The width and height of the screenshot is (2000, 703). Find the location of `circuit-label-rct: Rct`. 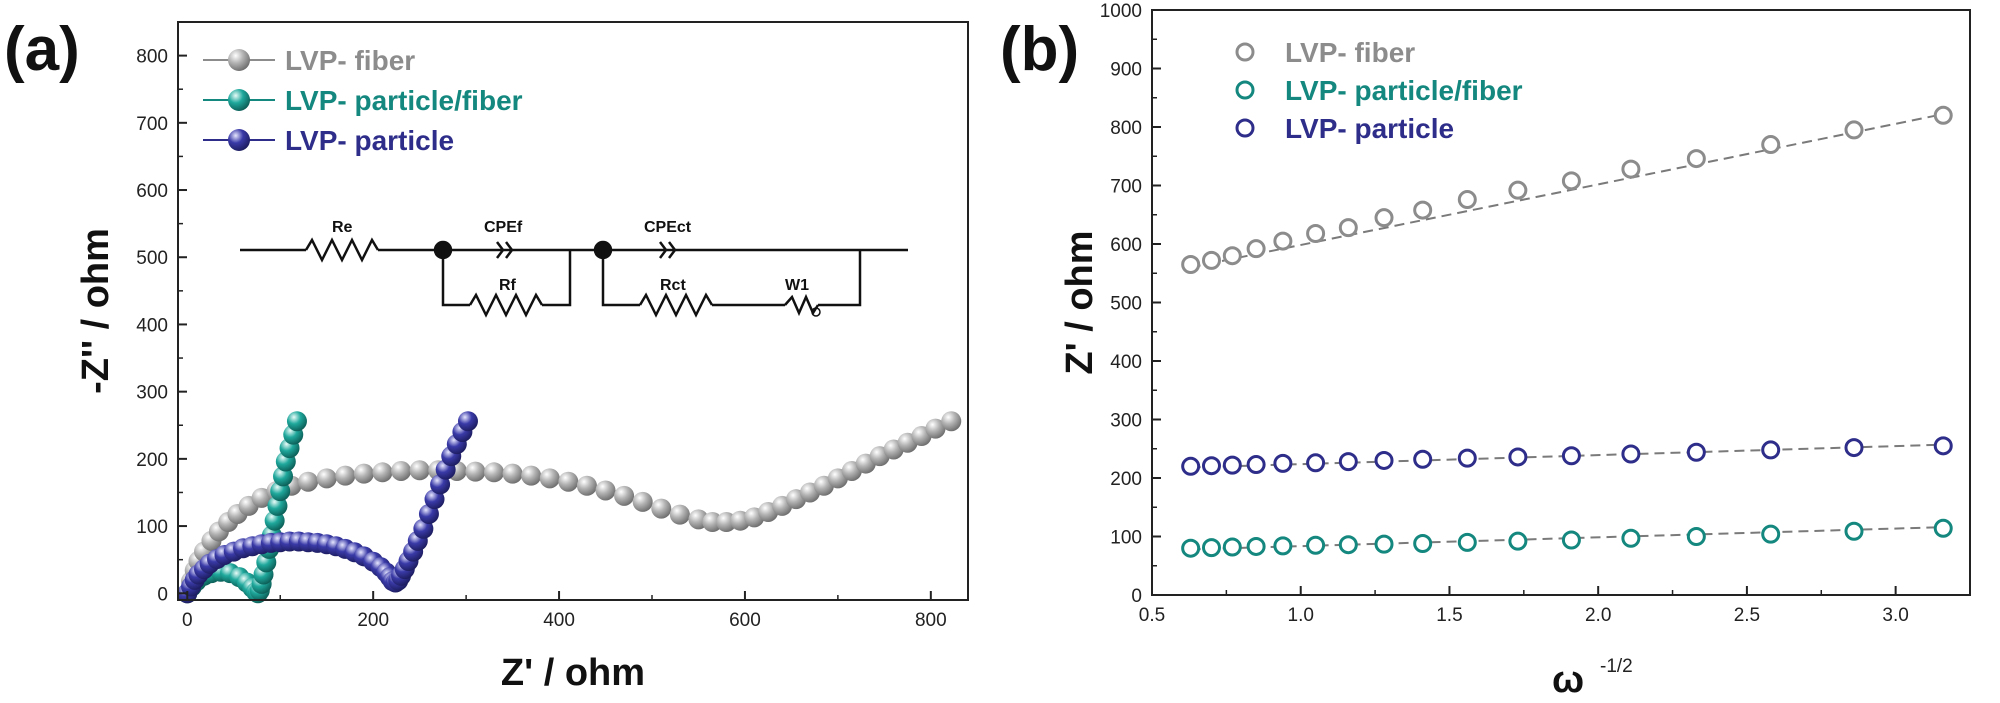

circuit-label-rct: Rct is located at coordinates (673, 285).